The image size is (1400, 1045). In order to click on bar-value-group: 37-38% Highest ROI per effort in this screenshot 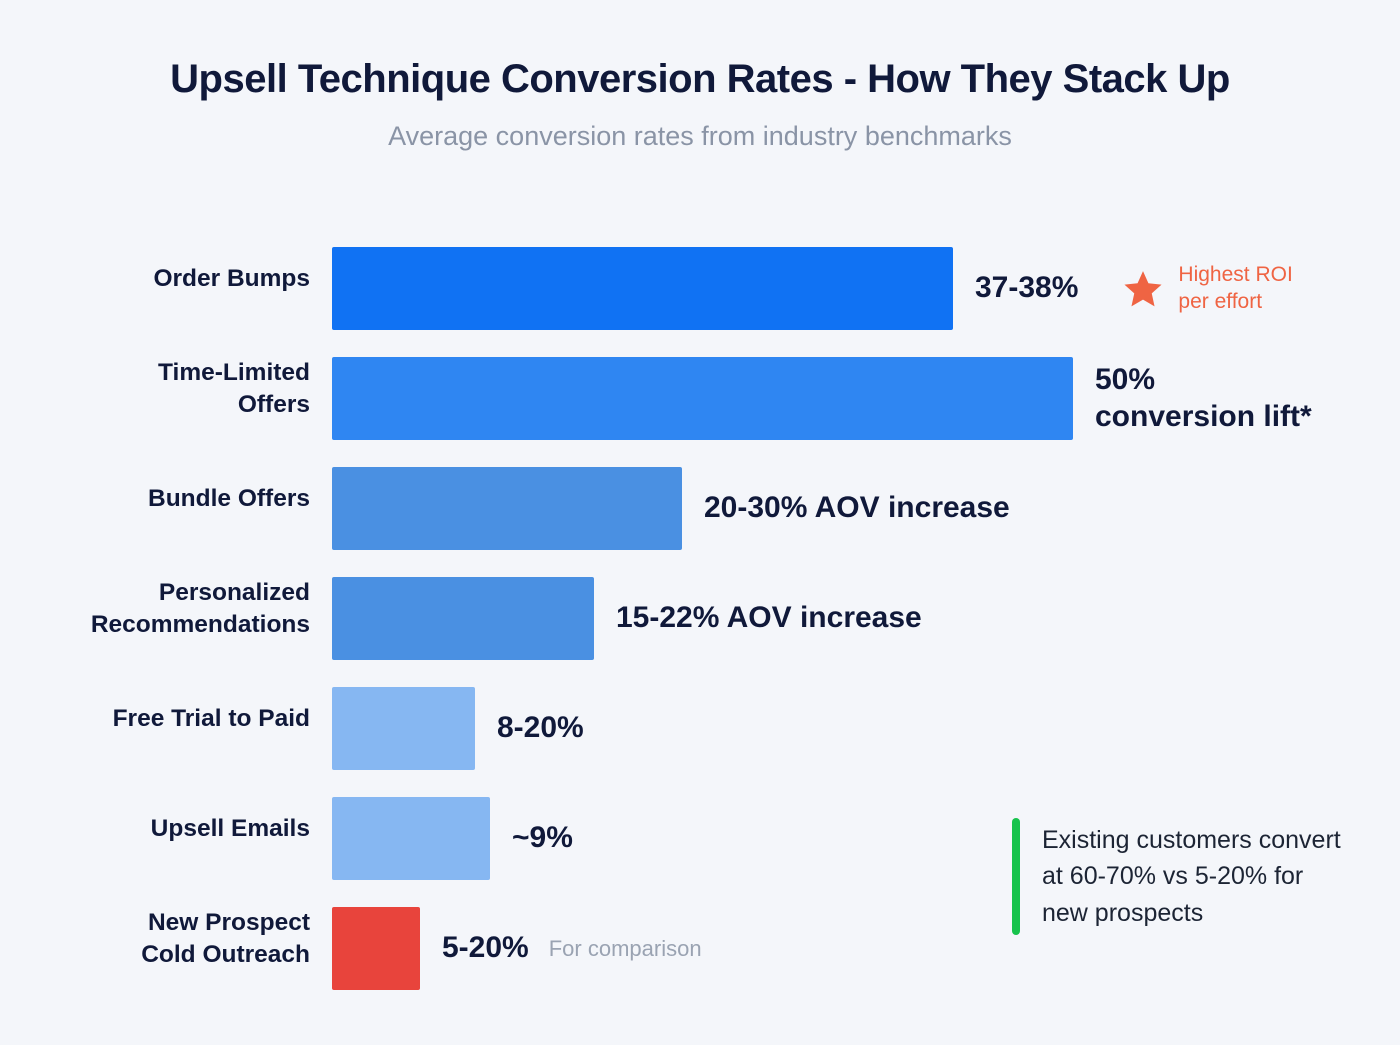, I will do `click(1134, 288)`.